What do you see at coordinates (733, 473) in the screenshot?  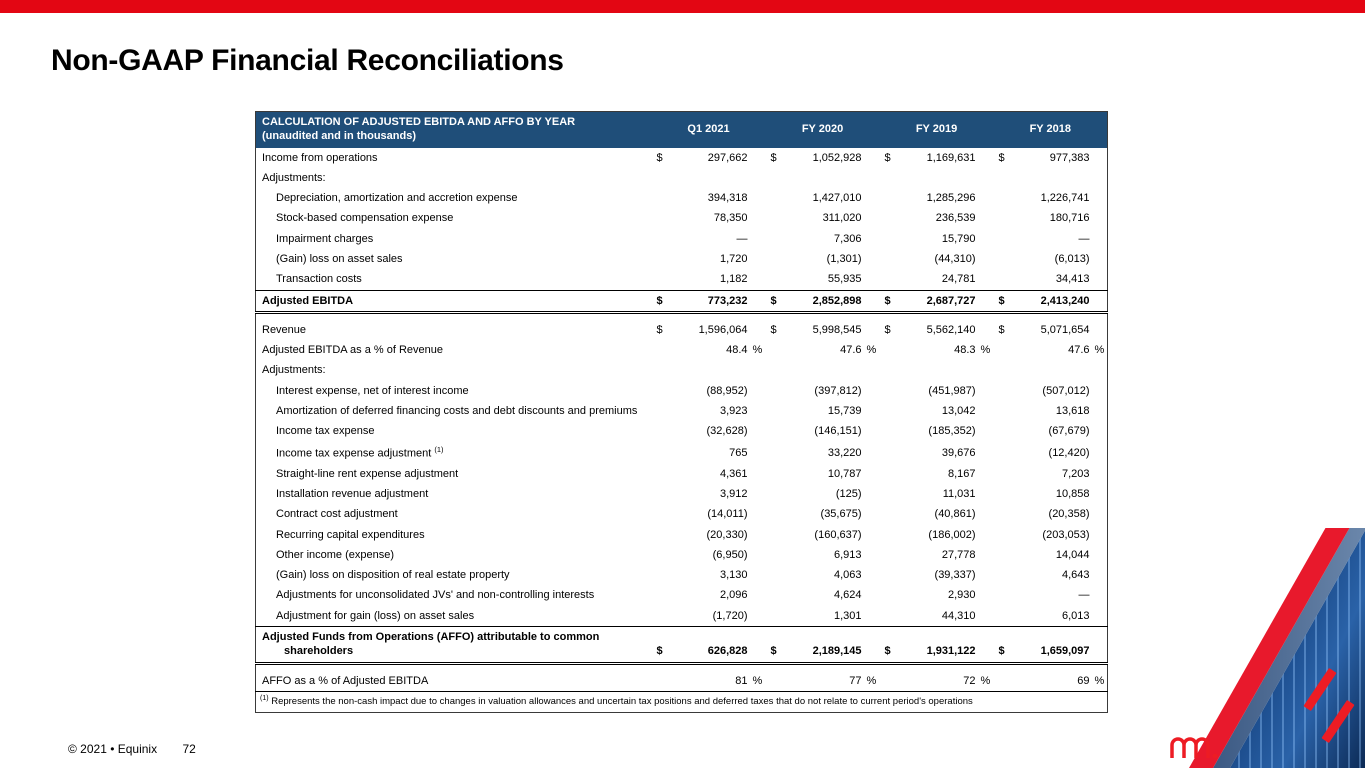 I see `value-cell: 4,361` at bounding box center [733, 473].